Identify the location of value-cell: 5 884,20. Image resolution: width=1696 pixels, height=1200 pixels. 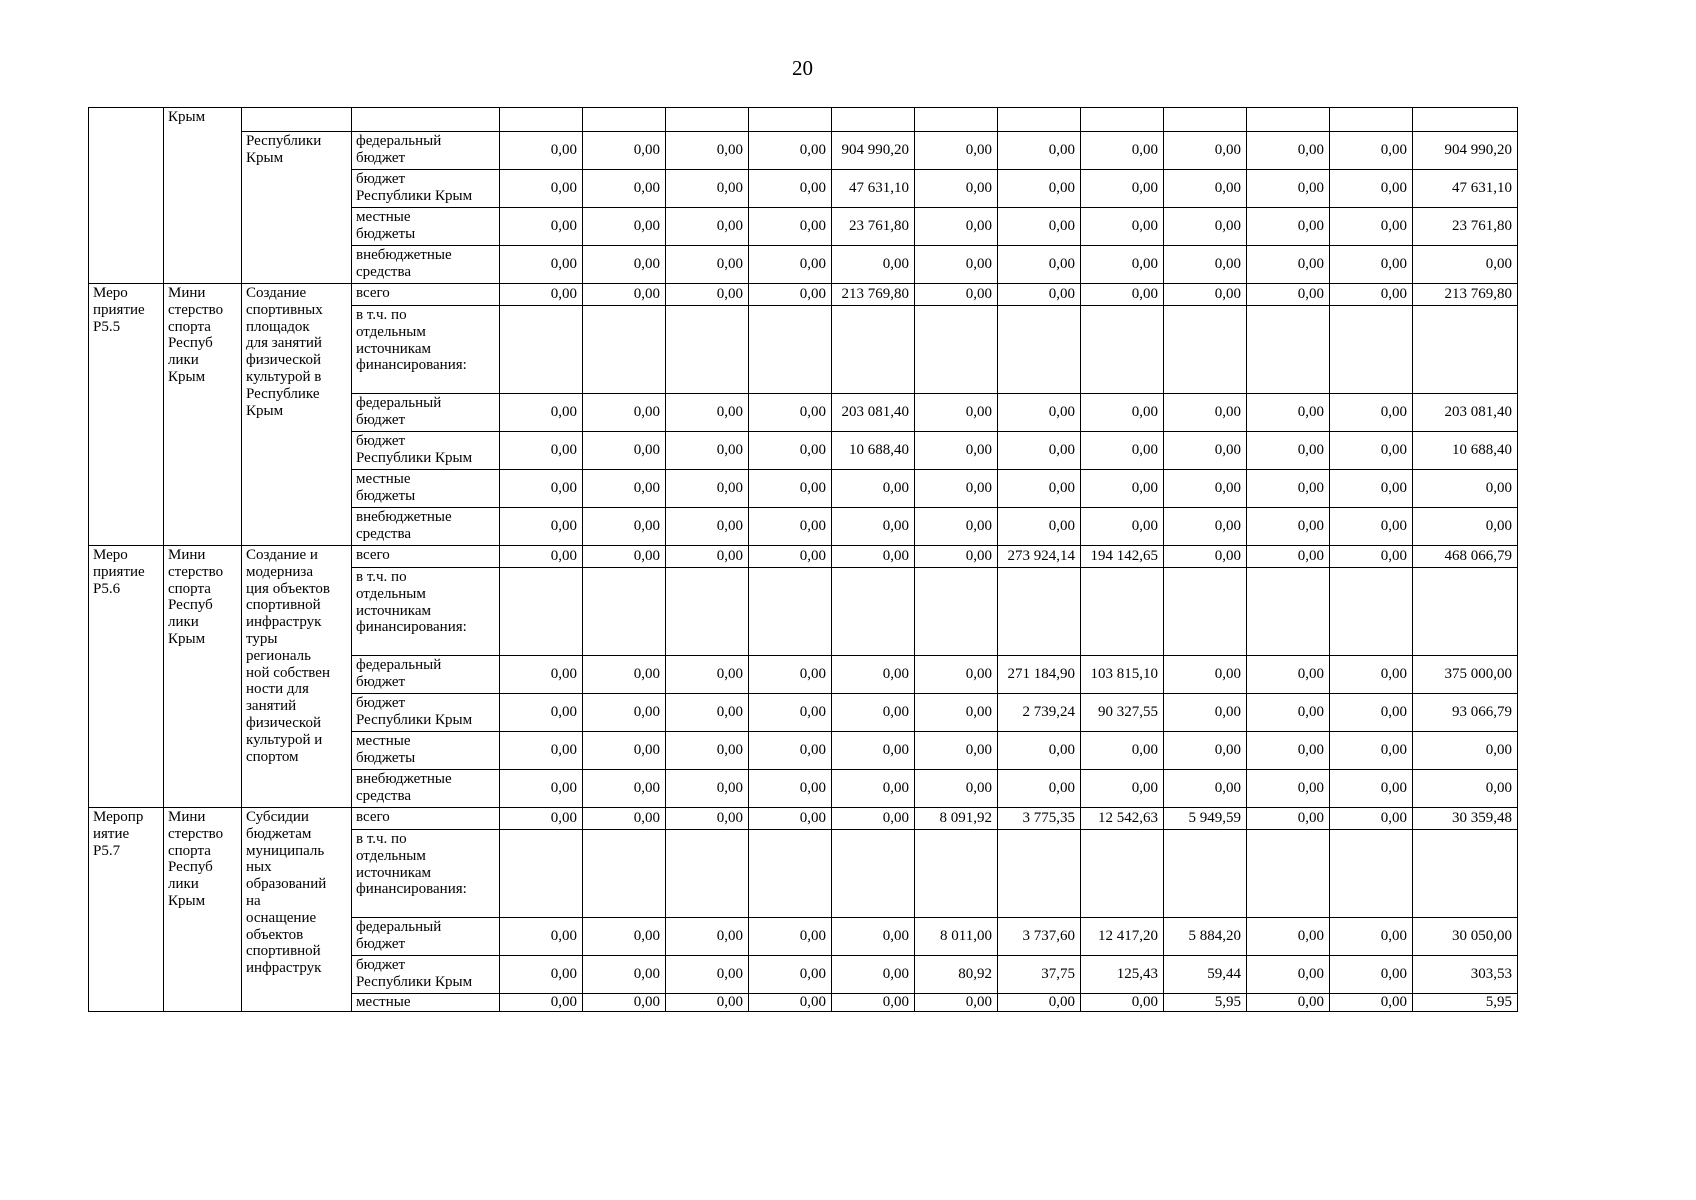
(1205, 936).